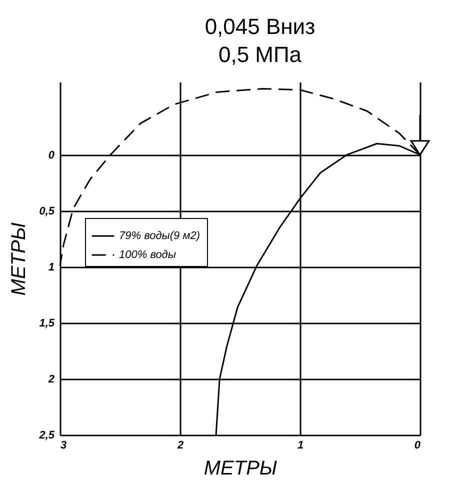  What do you see at coordinates (241, 469) in the screenshot?
I see `x-axis-title: МЕТРЫ` at bounding box center [241, 469].